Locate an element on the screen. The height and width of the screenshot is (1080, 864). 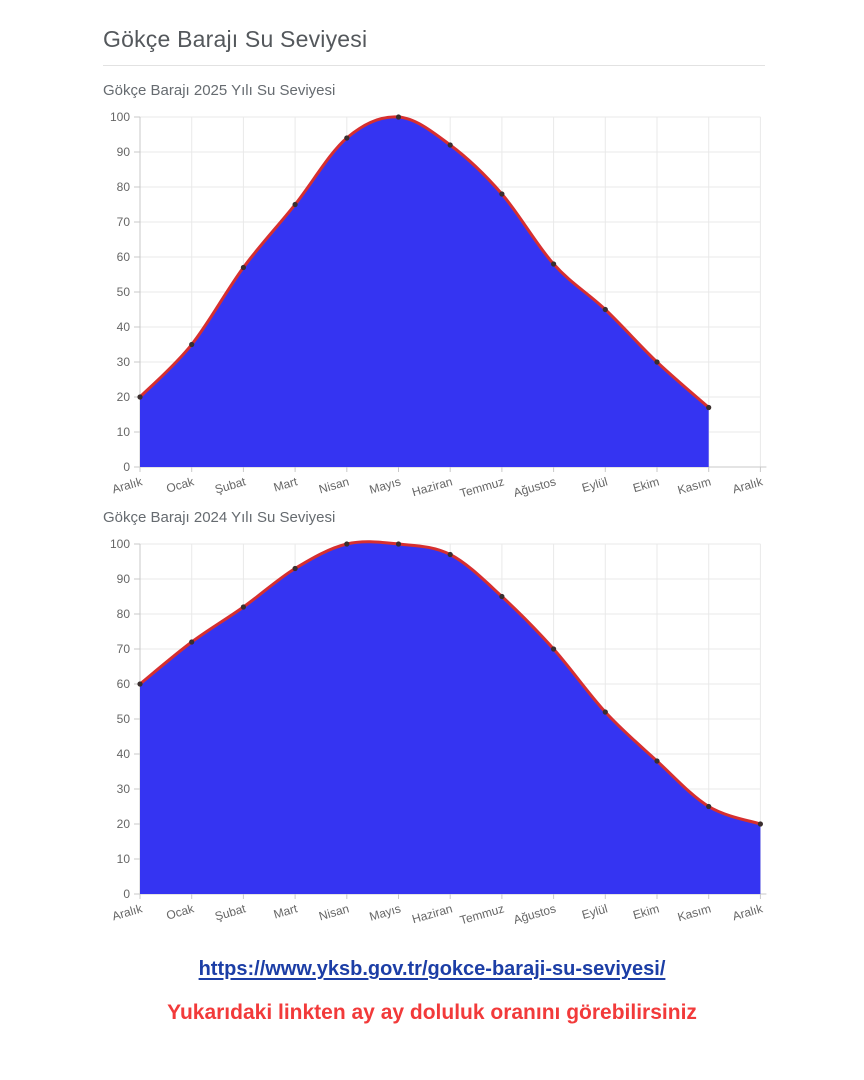
chart-title-2025: Gökçe Barajı 2025 Yılı Su Seviyesi is located at coordinates (219, 90).